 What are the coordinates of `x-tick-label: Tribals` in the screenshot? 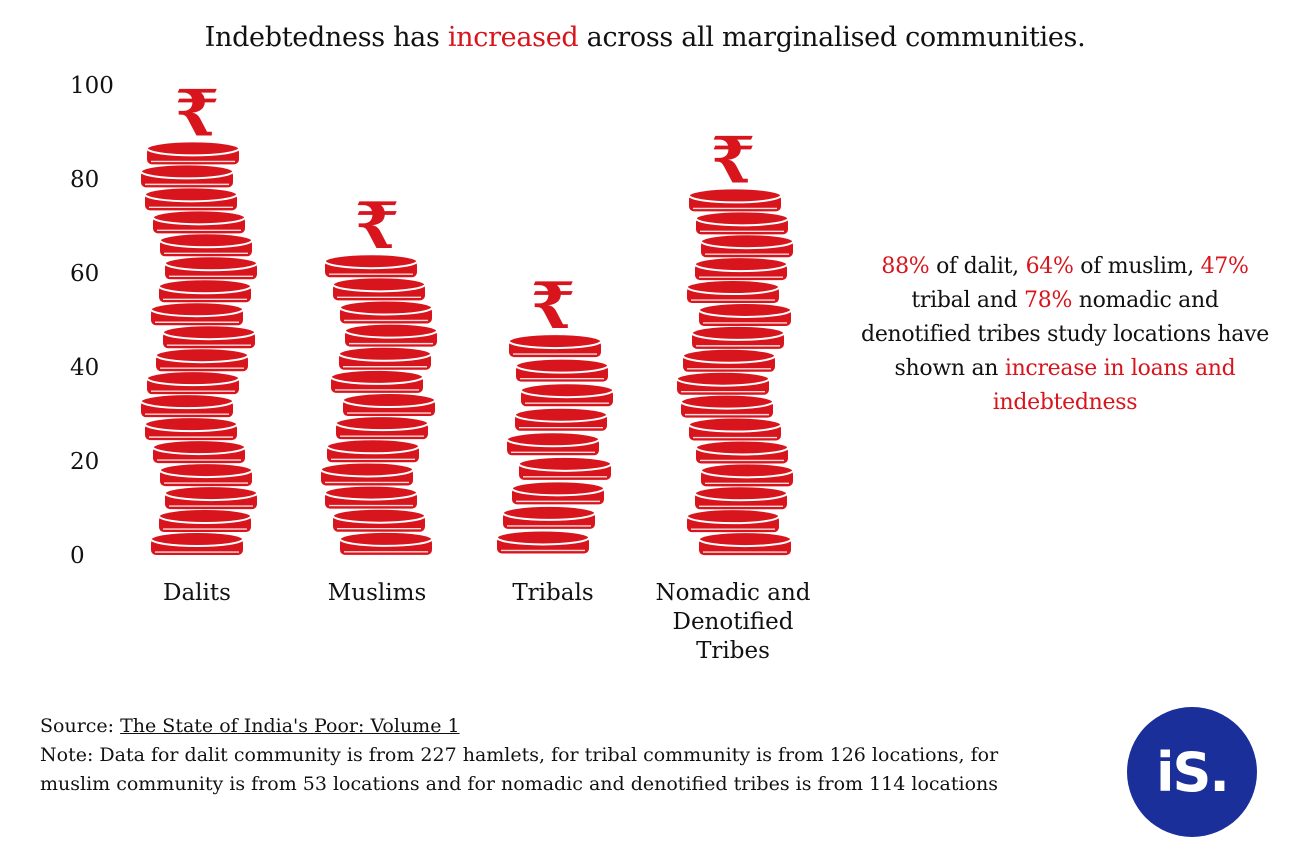 It's located at (552, 593).